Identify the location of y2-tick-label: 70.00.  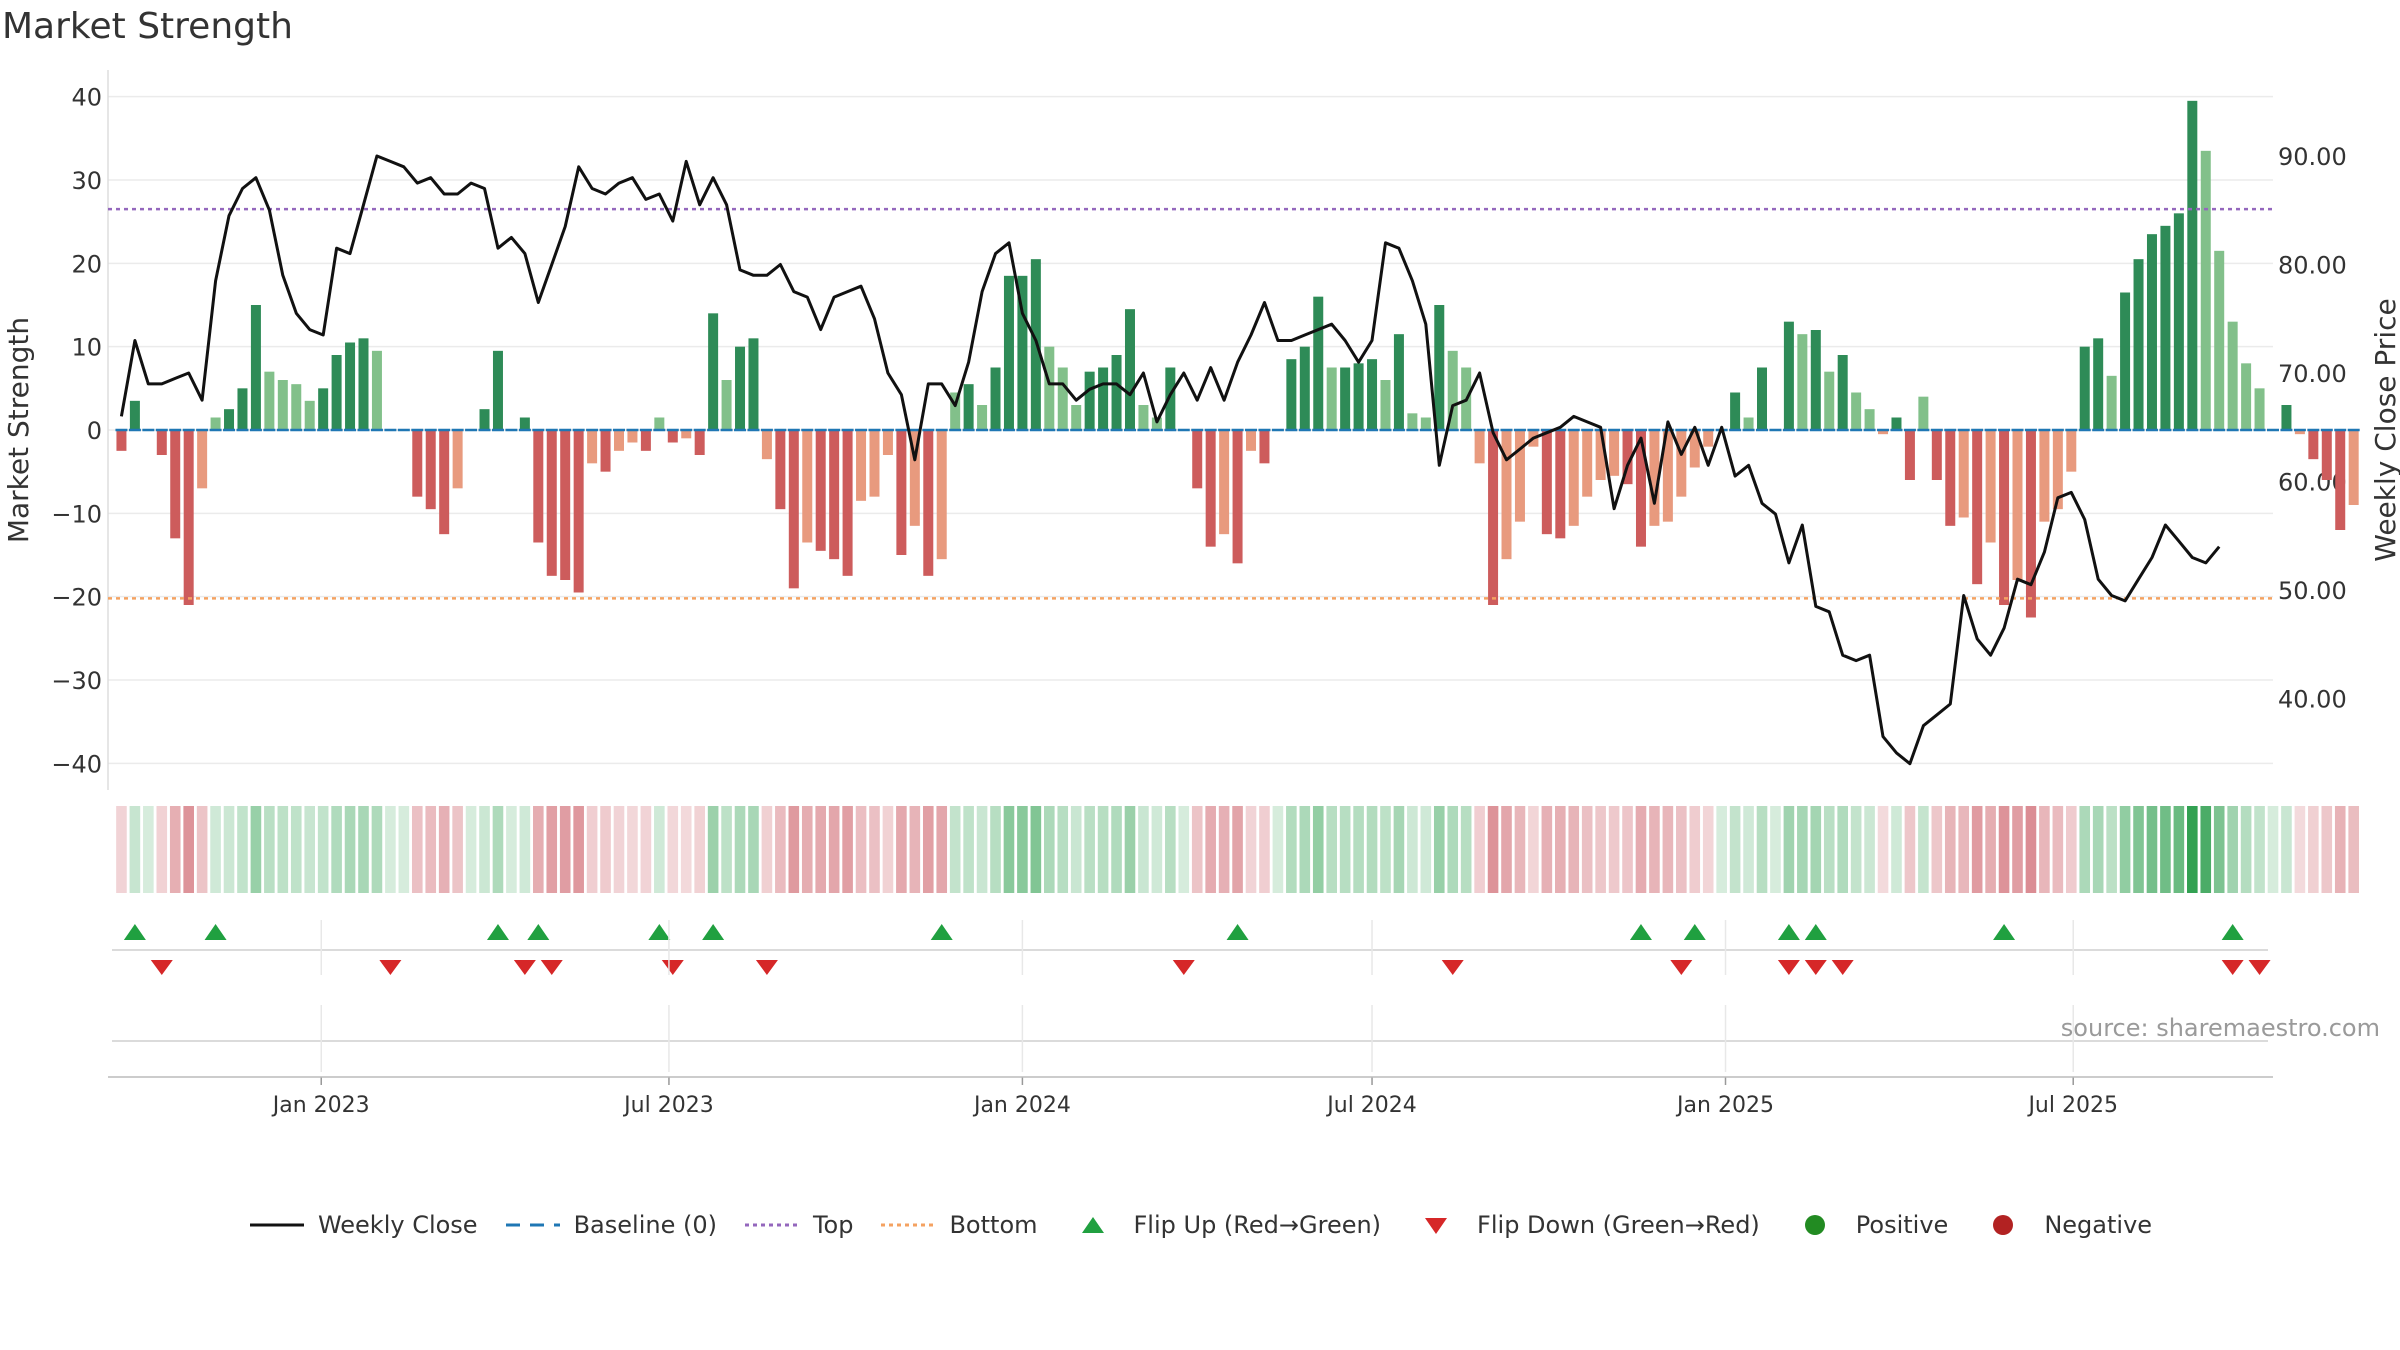
(2312, 374).